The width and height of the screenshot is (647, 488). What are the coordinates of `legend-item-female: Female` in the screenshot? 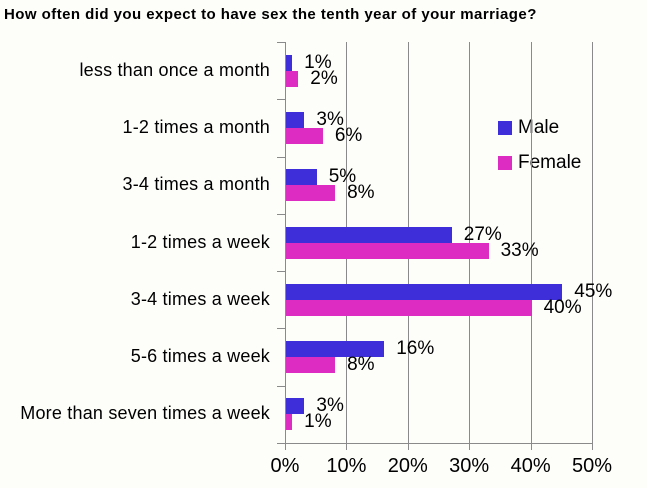 It's located at (539, 163).